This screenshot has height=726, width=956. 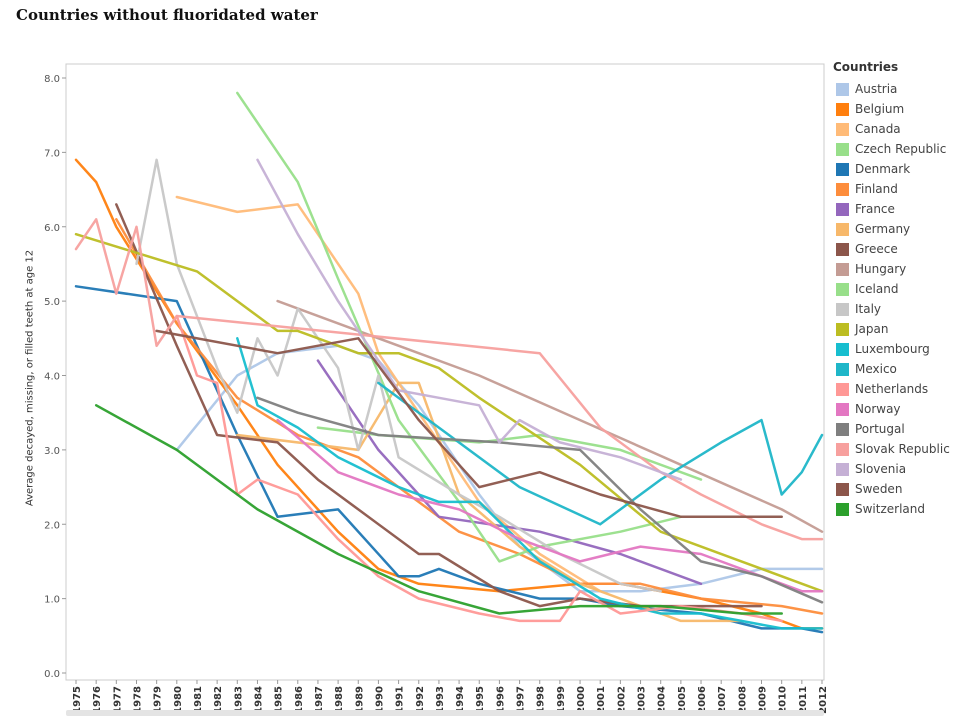 I want to click on legend-item-norway: Norway, so click(x=893, y=409).